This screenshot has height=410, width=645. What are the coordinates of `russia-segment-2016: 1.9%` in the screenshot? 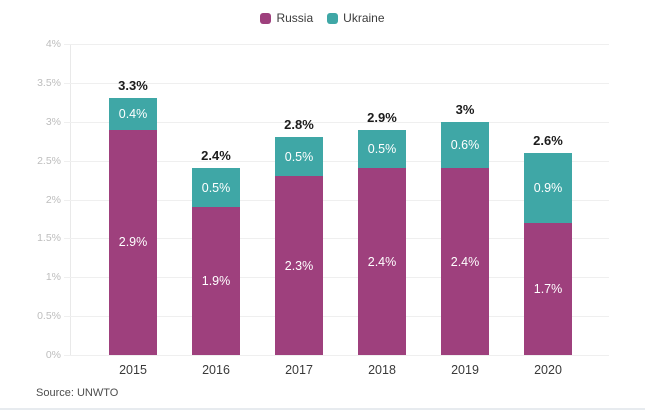 It's located at (216, 281).